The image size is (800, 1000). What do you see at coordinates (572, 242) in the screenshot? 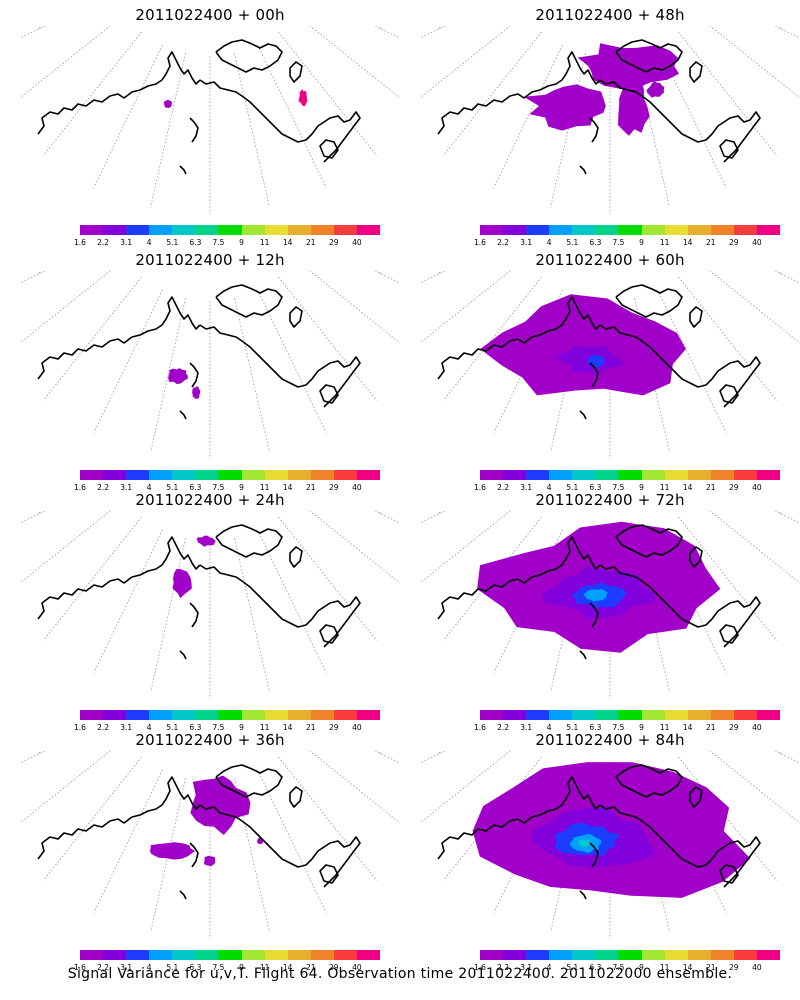
I see `colorbar-tick-label: 5.1` at bounding box center [572, 242].